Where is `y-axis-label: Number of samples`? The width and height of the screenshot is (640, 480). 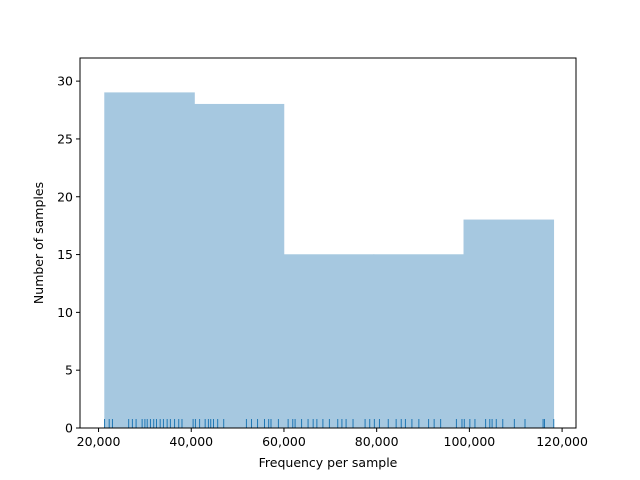 y-axis-label: Number of samples is located at coordinates (38, 243).